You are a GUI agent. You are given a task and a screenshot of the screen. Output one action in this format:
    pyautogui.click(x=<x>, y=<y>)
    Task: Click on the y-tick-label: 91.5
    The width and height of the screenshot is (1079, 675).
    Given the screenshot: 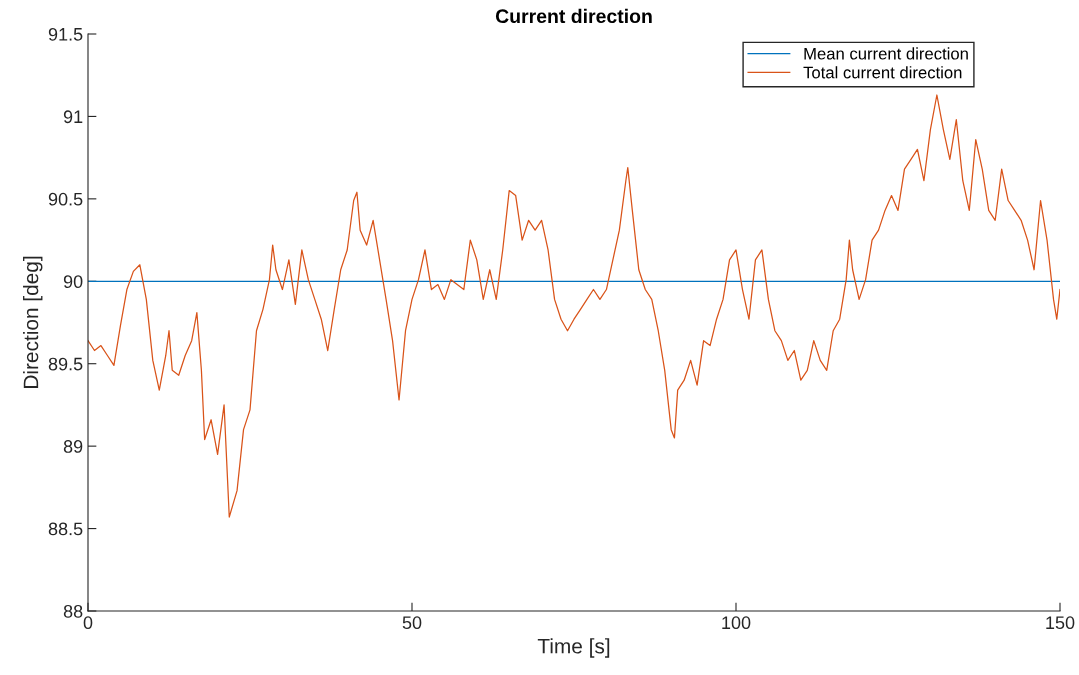 What is the action you would take?
    pyautogui.click(x=65, y=34)
    